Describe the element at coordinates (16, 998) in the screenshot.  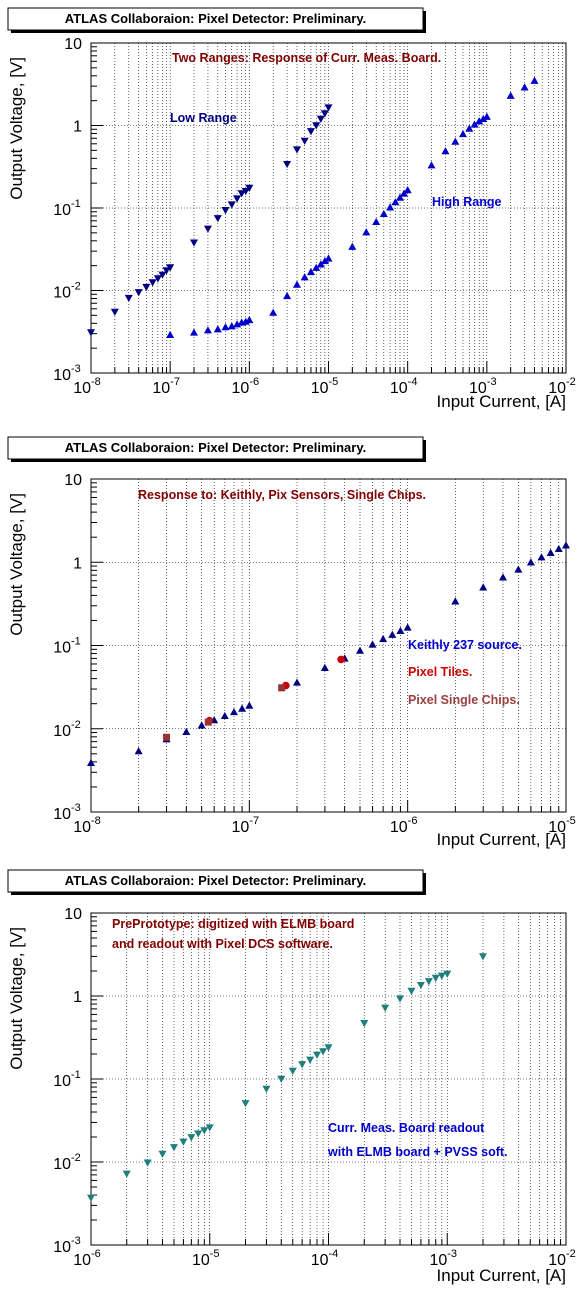
I see `y-axis-label: Output Voltage, [V]` at that location.